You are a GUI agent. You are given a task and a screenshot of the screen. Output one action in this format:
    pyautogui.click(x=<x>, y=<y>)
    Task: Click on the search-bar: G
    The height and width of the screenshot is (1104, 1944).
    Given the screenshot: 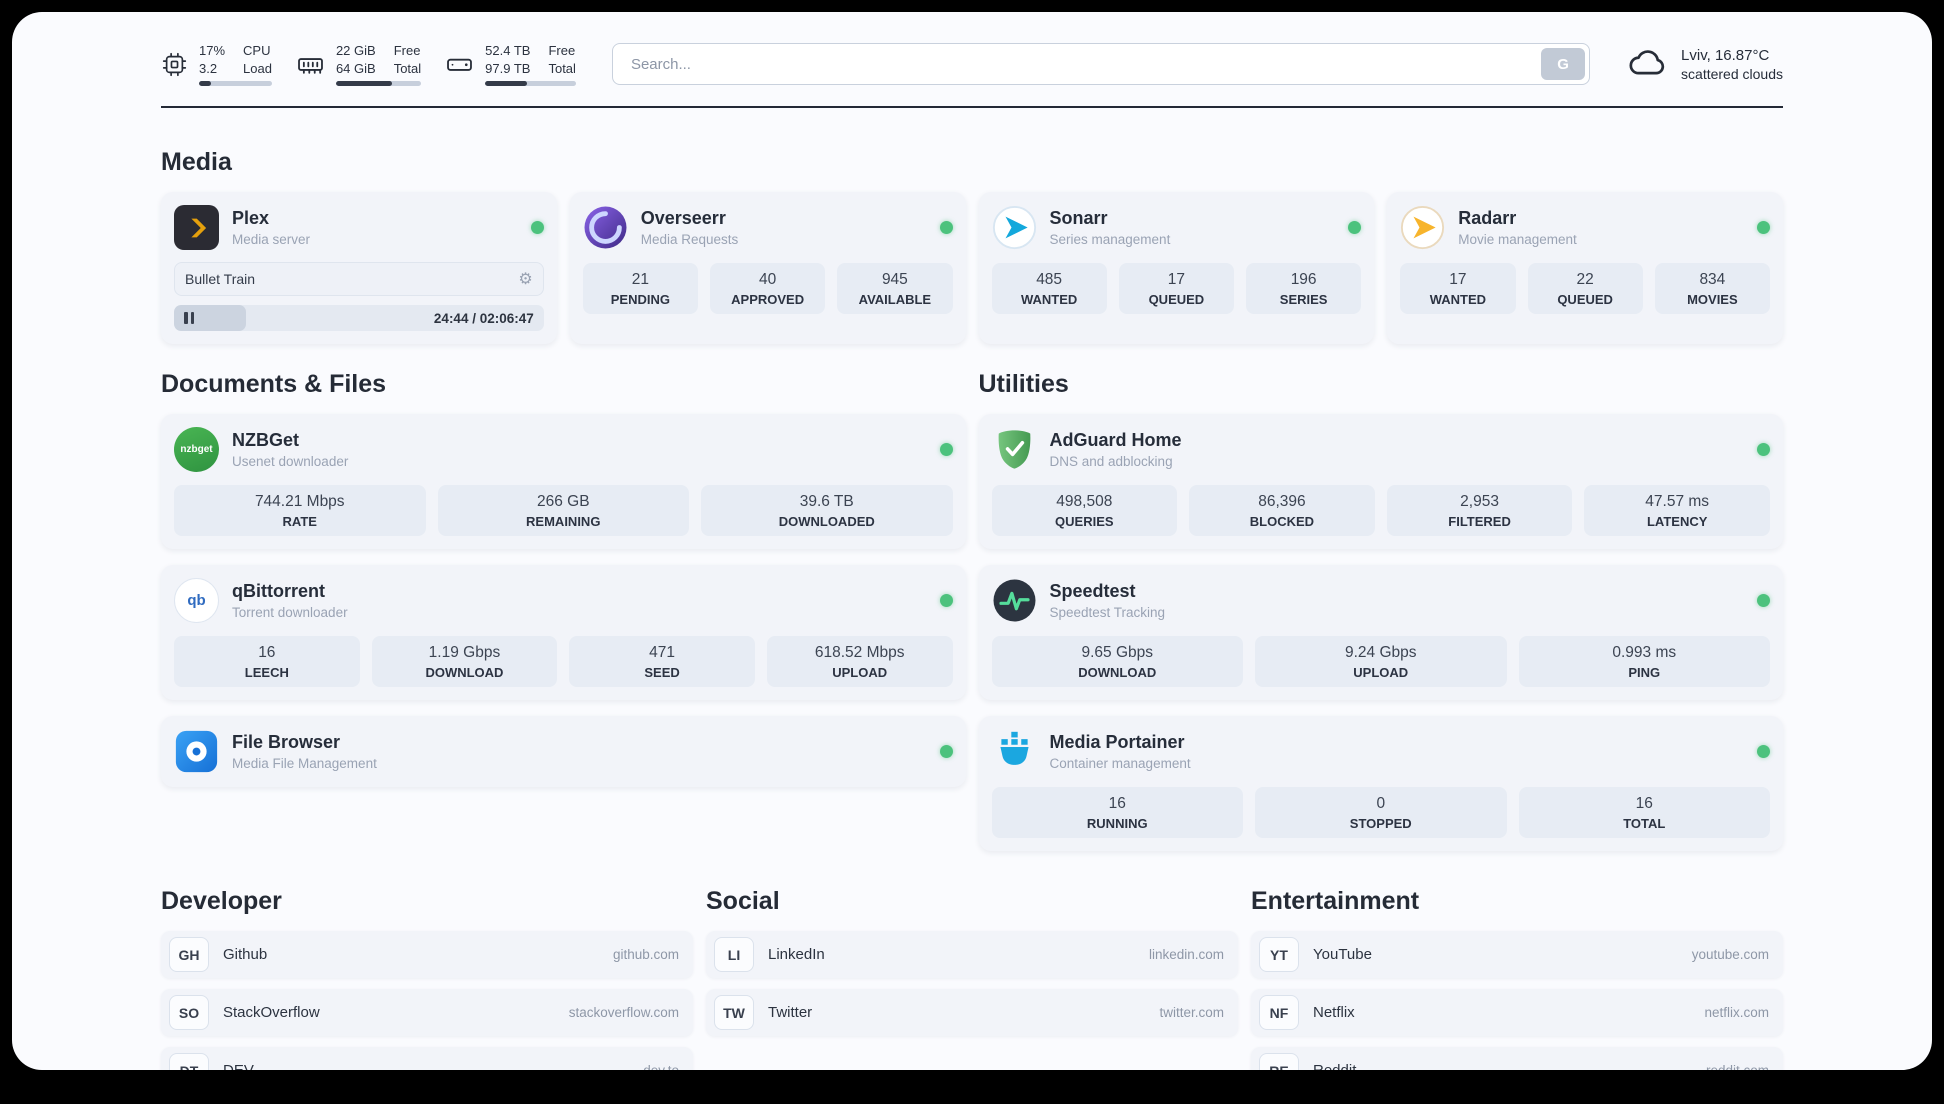 What is the action you would take?
    pyautogui.click(x=1101, y=64)
    